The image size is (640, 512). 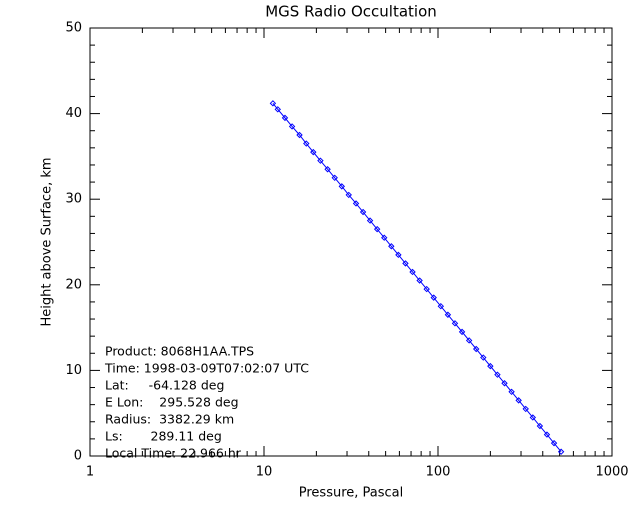 I want to click on annotation: Radius: 3382.29 km, so click(x=169, y=419).